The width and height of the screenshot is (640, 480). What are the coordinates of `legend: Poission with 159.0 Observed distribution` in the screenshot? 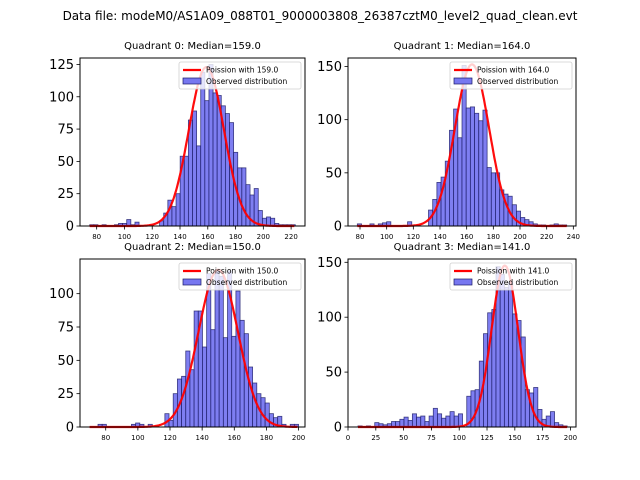 It's located at (240, 75).